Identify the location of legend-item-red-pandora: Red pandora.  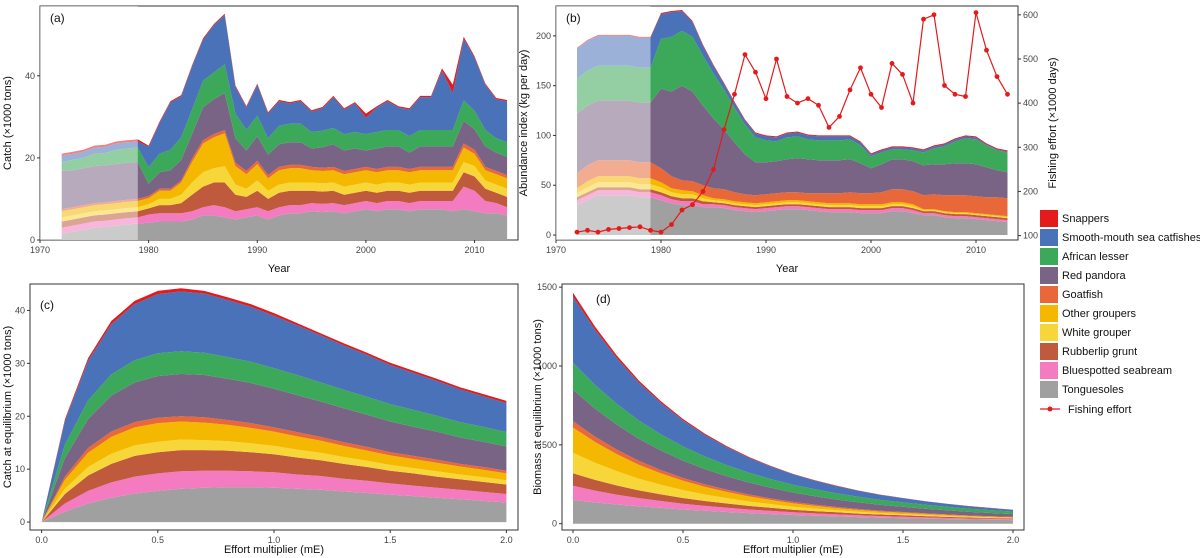
(1083, 275).